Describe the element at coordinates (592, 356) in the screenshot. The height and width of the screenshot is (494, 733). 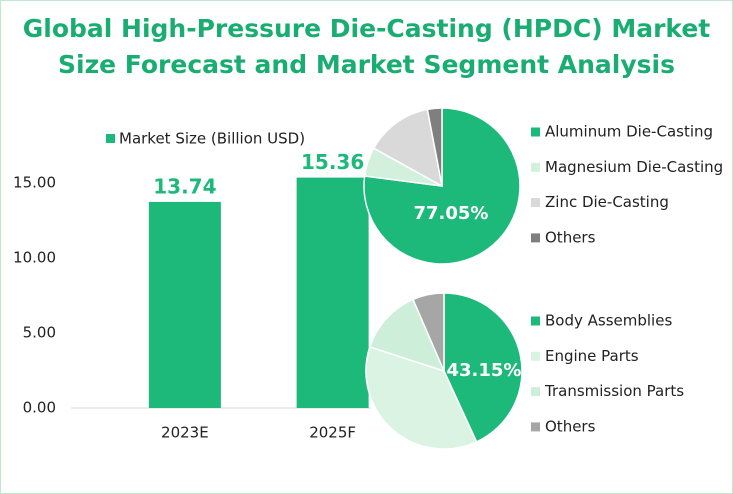
I see `legend-label: Engine Parts` at that location.